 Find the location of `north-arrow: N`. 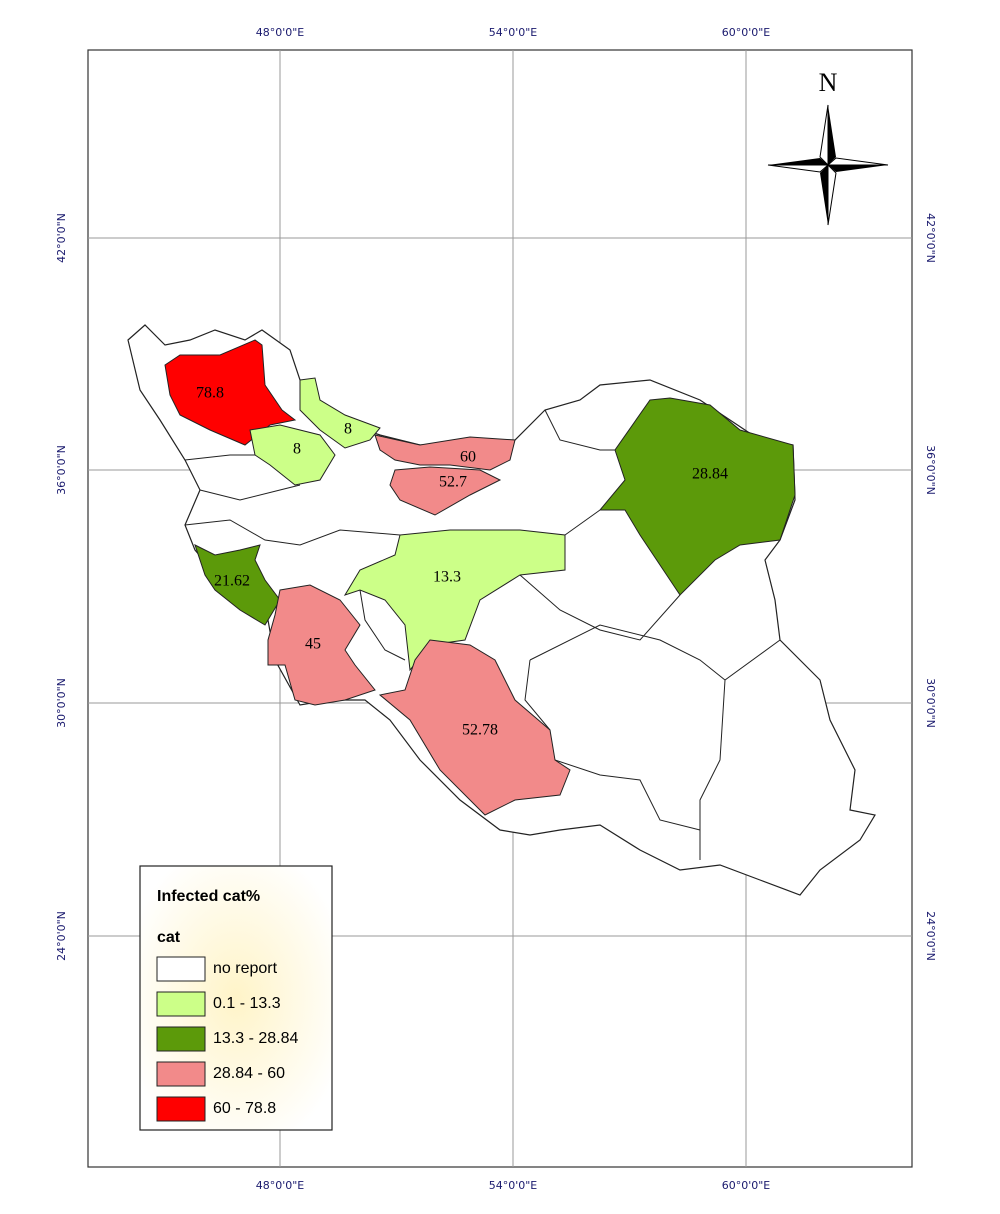

north-arrow: N is located at coordinates (828, 147).